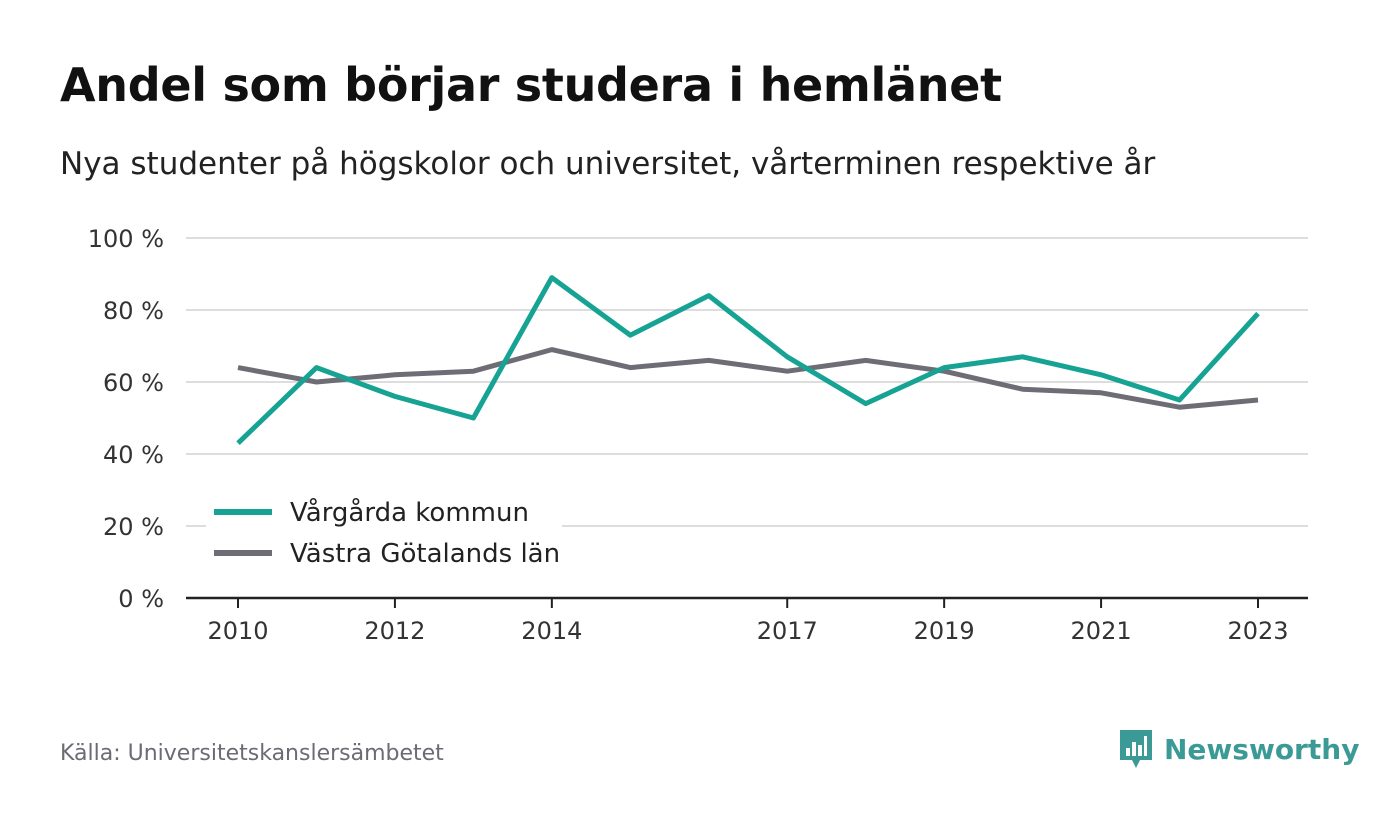 This screenshot has width=1400, height=831. Describe the element at coordinates (133, 527) in the screenshot. I see `y-tick-label: 20 %` at that location.